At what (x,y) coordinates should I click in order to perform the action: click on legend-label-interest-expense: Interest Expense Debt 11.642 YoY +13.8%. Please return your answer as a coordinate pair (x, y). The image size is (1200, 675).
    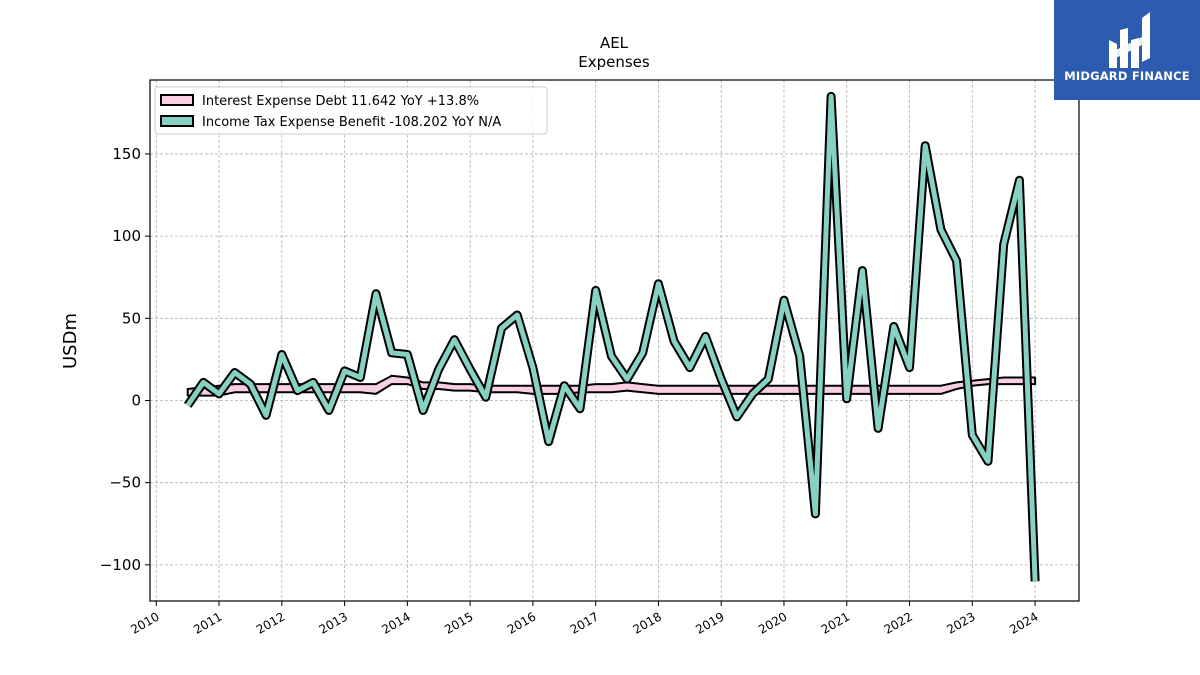
    Looking at the image, I should click on (340, 101).